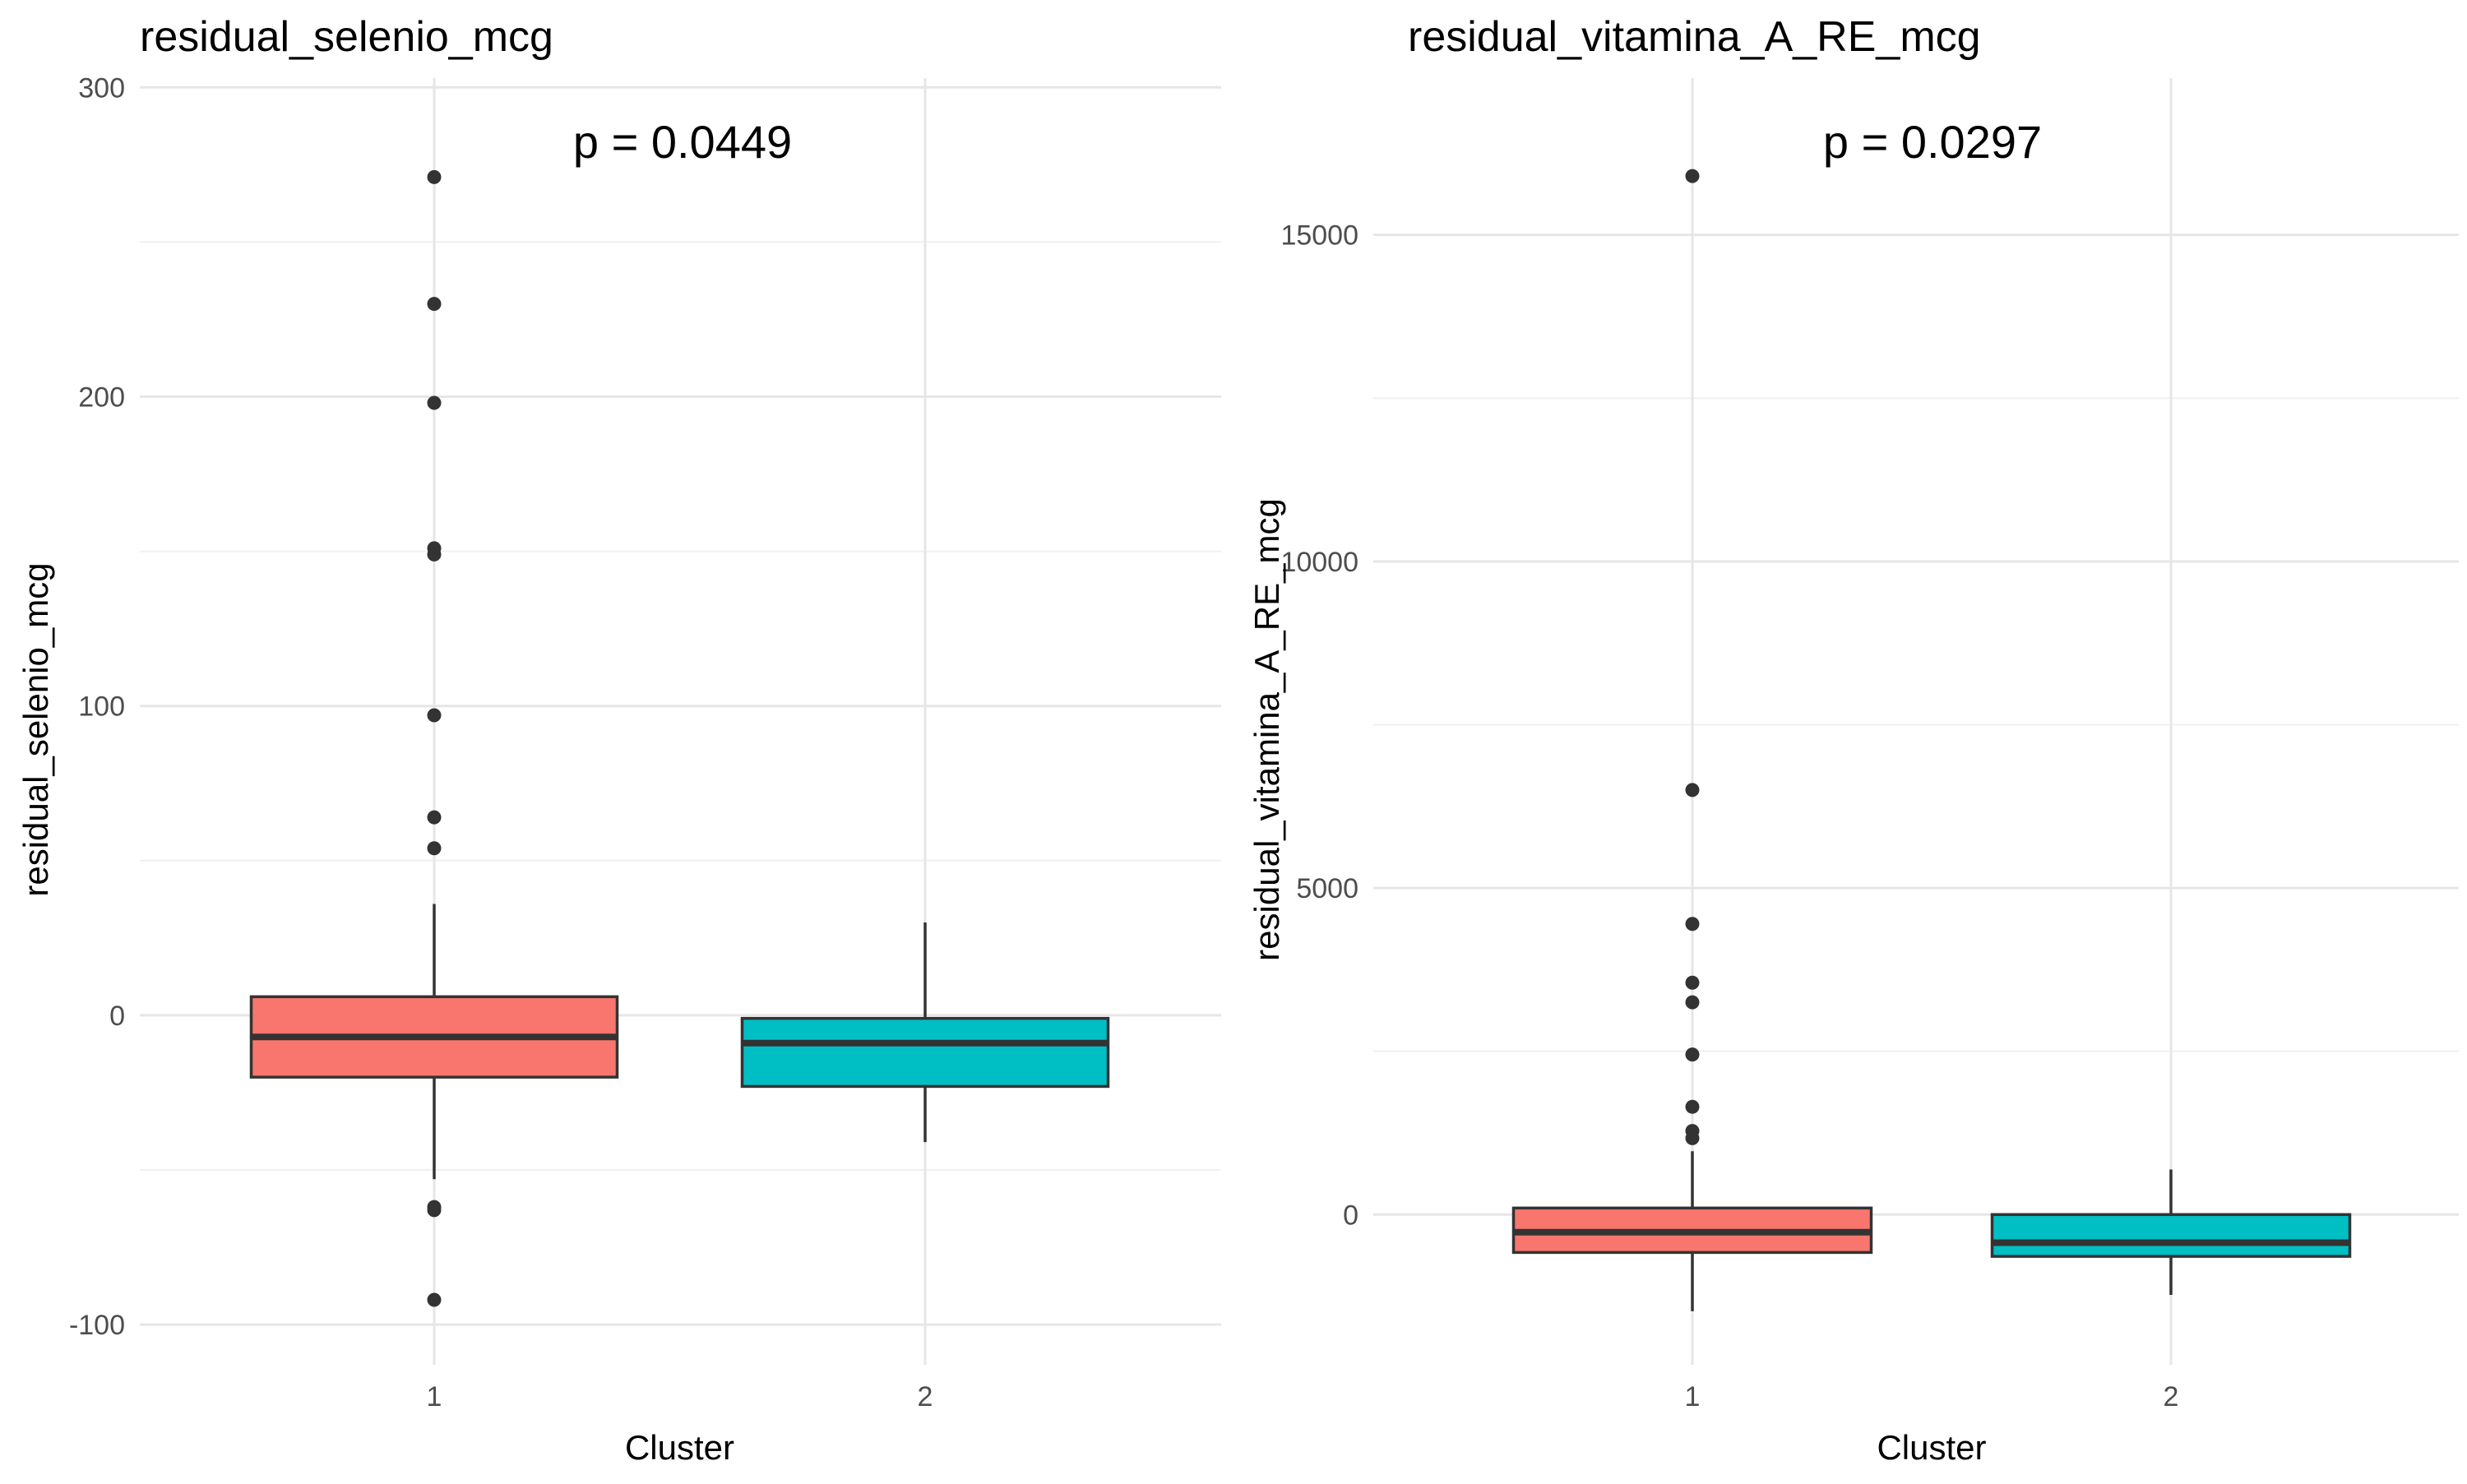 The width and height of the screenshot is (2467, 1484). I want to click on y-tick-label: 5000, so click(1327, 889).